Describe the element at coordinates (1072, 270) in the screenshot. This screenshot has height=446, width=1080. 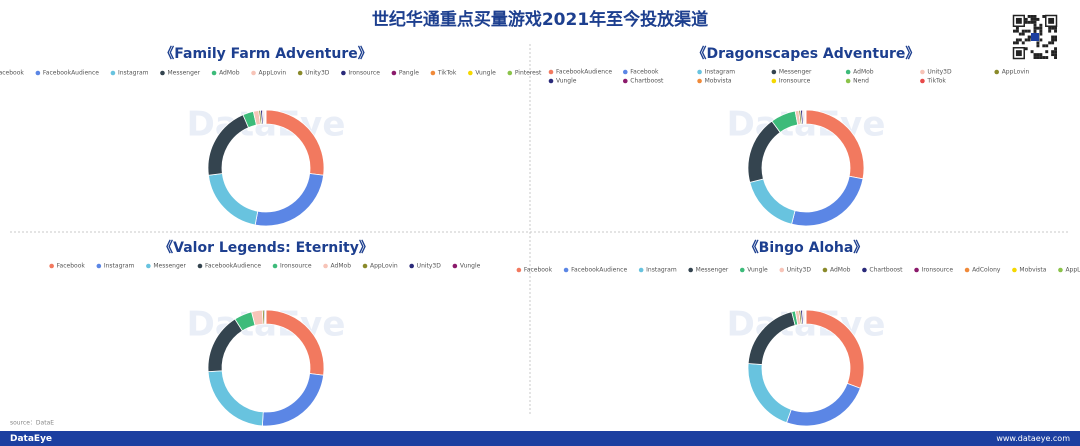
I see `legend-label: AppLovin` at that location.